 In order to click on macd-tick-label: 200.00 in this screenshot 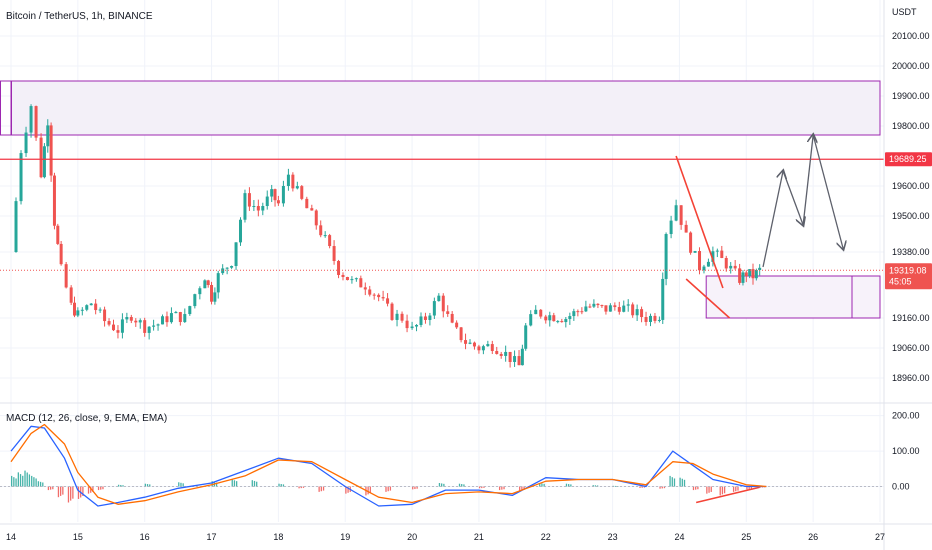, I will do `click(906, 416)`.